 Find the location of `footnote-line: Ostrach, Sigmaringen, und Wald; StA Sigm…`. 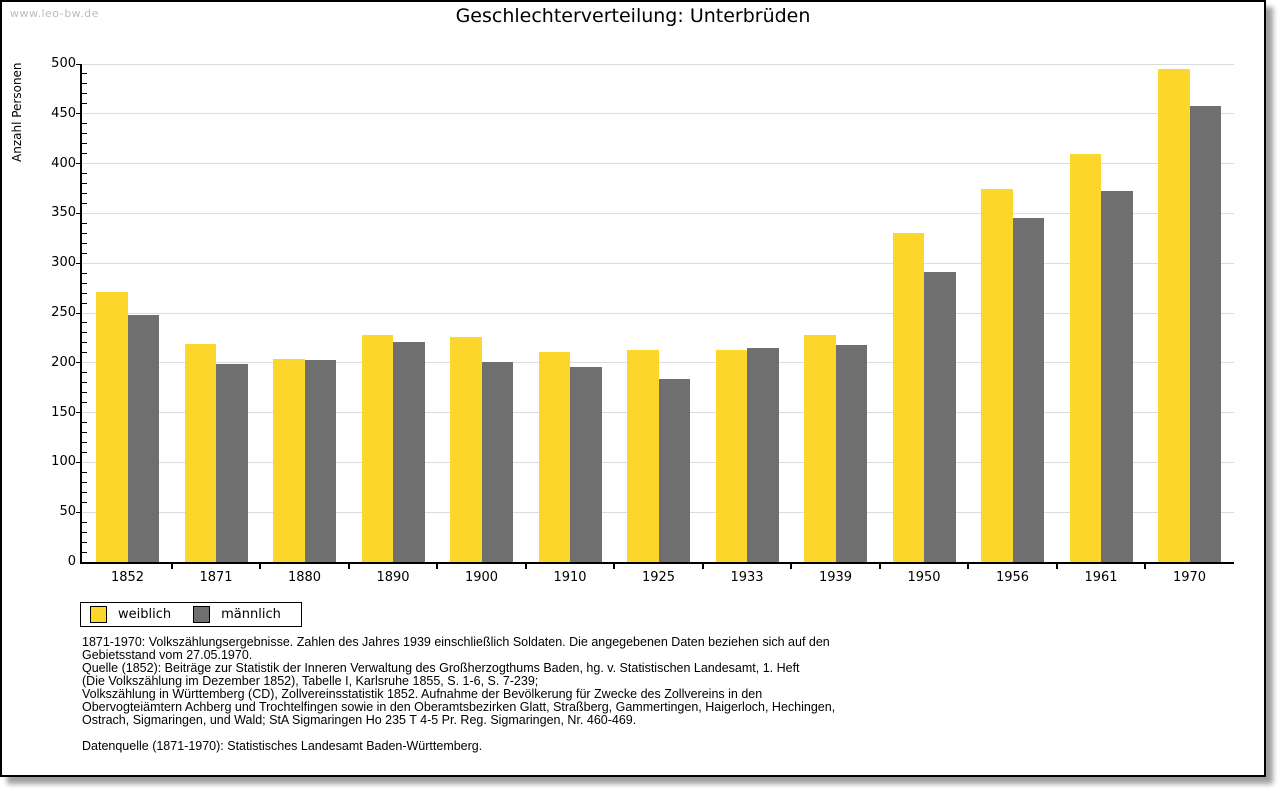

footnote-line: Ostrach, Sigmaringen, und Wald; StA Sigm… is located at coordinates (359, 720).